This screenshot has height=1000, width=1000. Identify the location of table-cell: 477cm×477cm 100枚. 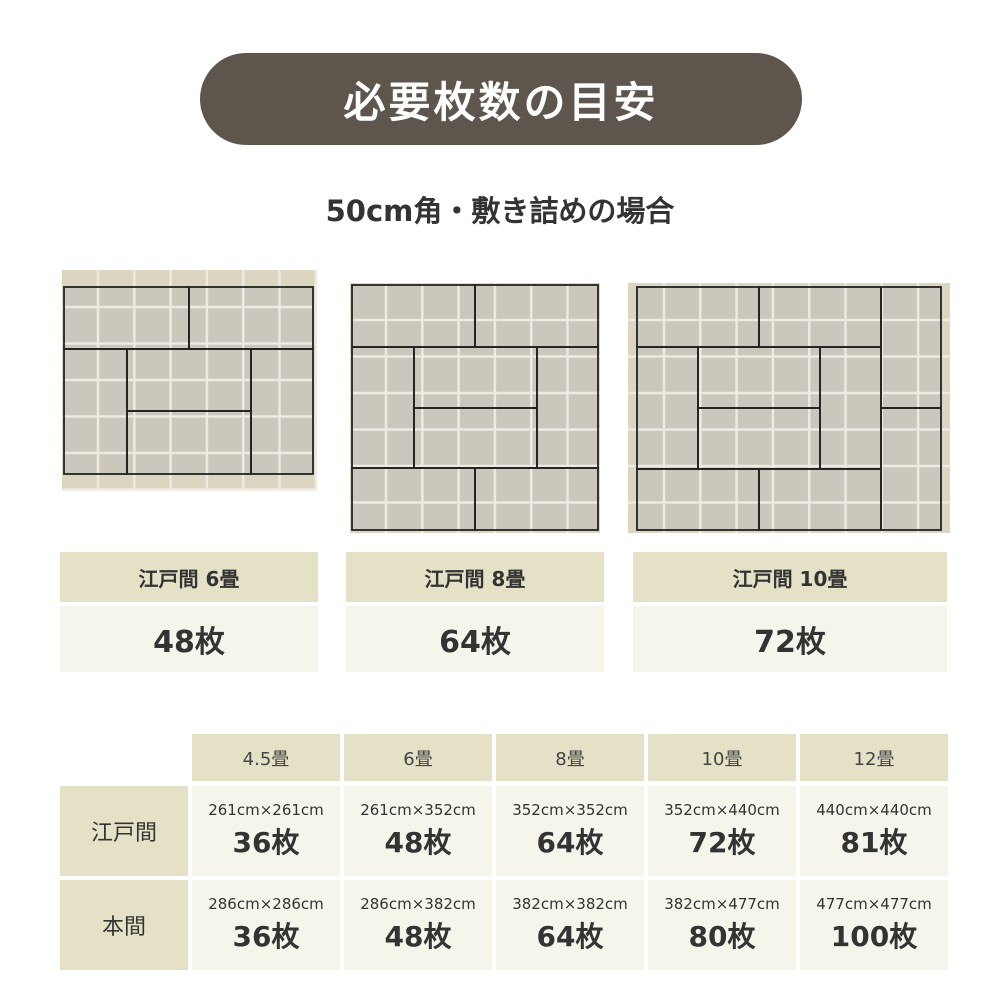
(874, 925).